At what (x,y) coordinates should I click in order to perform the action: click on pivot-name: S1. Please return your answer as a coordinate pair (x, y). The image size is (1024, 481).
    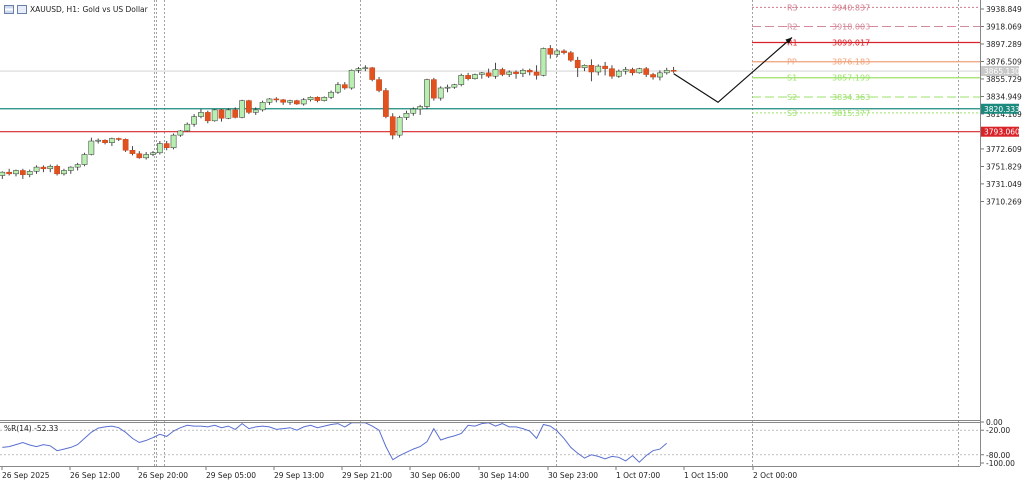
    Looking at the image, I should click on (792, 78).